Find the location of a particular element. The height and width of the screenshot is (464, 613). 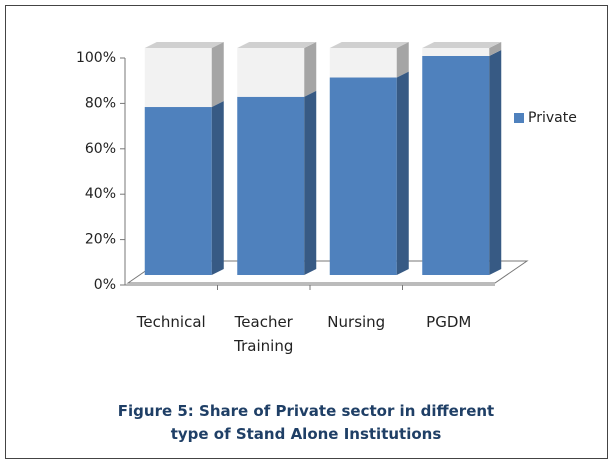

y-tick-label: 40% is located at coordinates (100, 194).